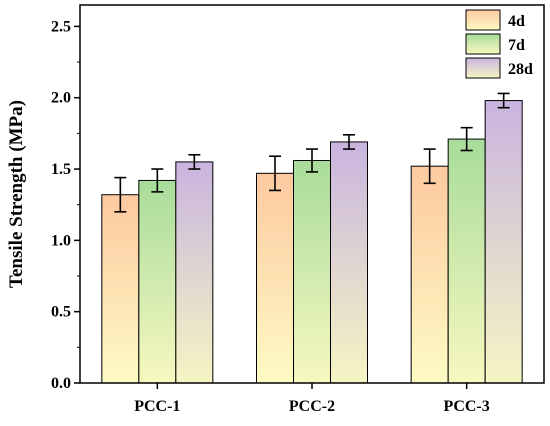 The image size is (550, 426). What do you see at coordinates (61, 169) in the screenshot?
I see `y-tick-label: 1.5` at bounding box center [61, 169].